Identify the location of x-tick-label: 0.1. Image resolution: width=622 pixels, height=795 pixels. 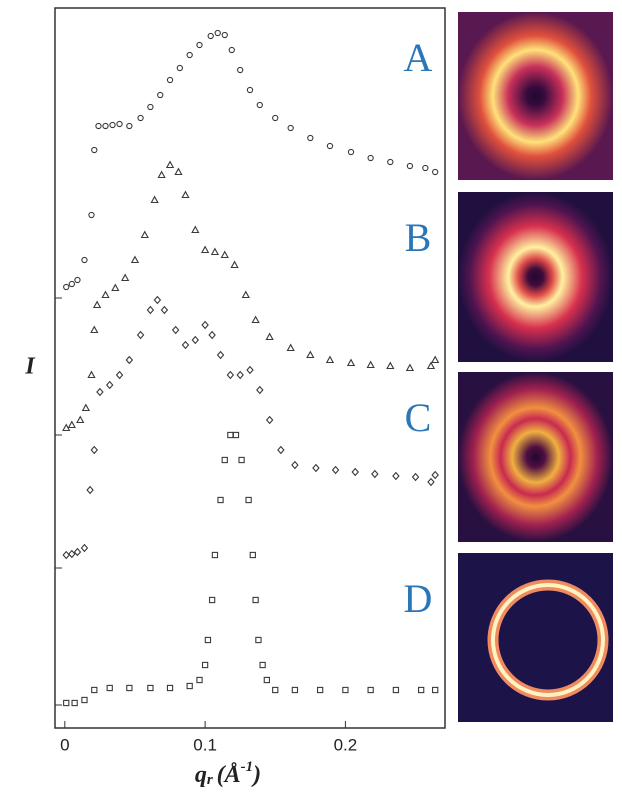
(205, 744).